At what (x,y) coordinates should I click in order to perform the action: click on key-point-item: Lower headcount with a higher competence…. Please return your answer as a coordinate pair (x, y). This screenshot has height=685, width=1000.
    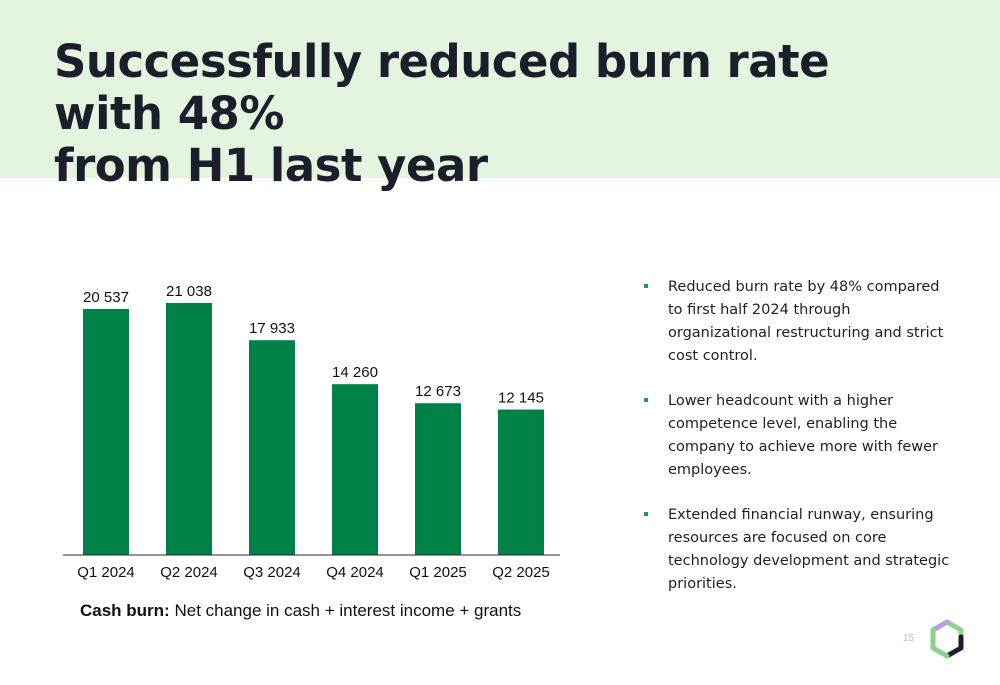
    Looking at the image, I should click on (799, 436).